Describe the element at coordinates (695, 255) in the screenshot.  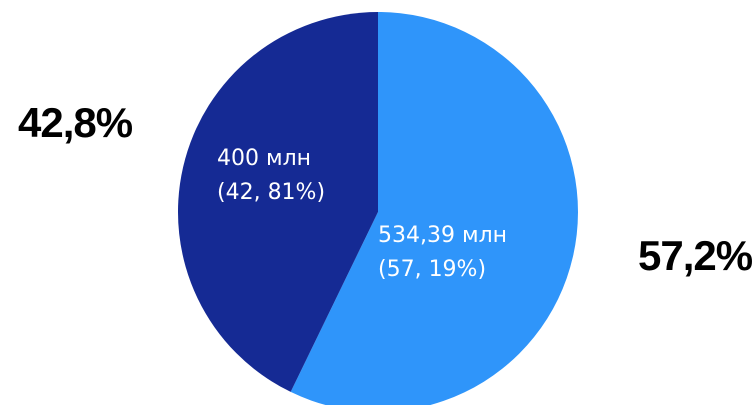
I see `slice-0-outer-percent: 57,2%` at that location.